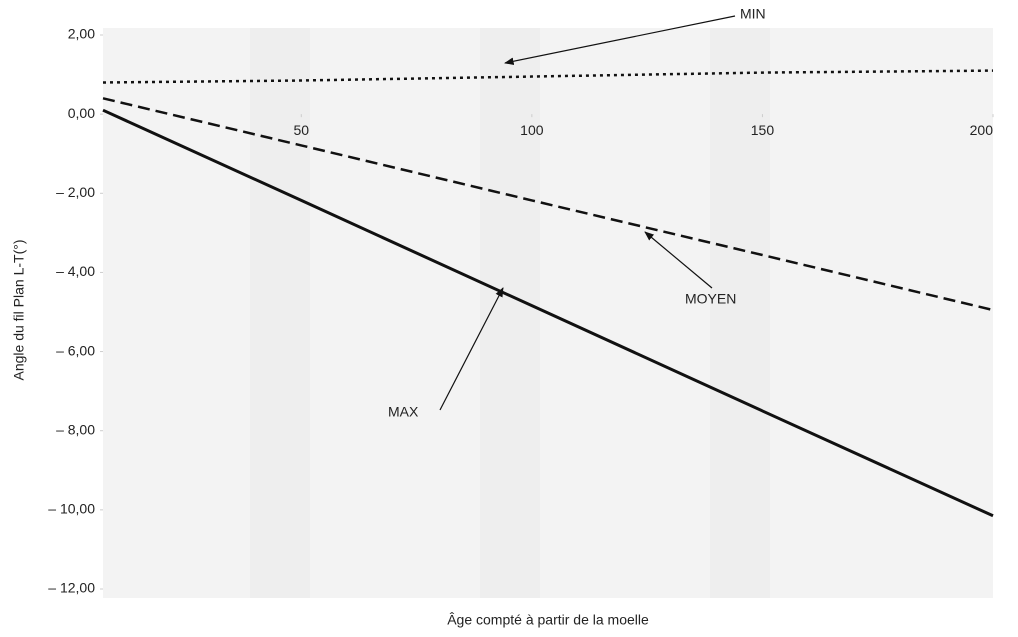  What do you see at coordinates (548, 76) in the screenshot?
I see `data-line` at bounding box center [548, 76].